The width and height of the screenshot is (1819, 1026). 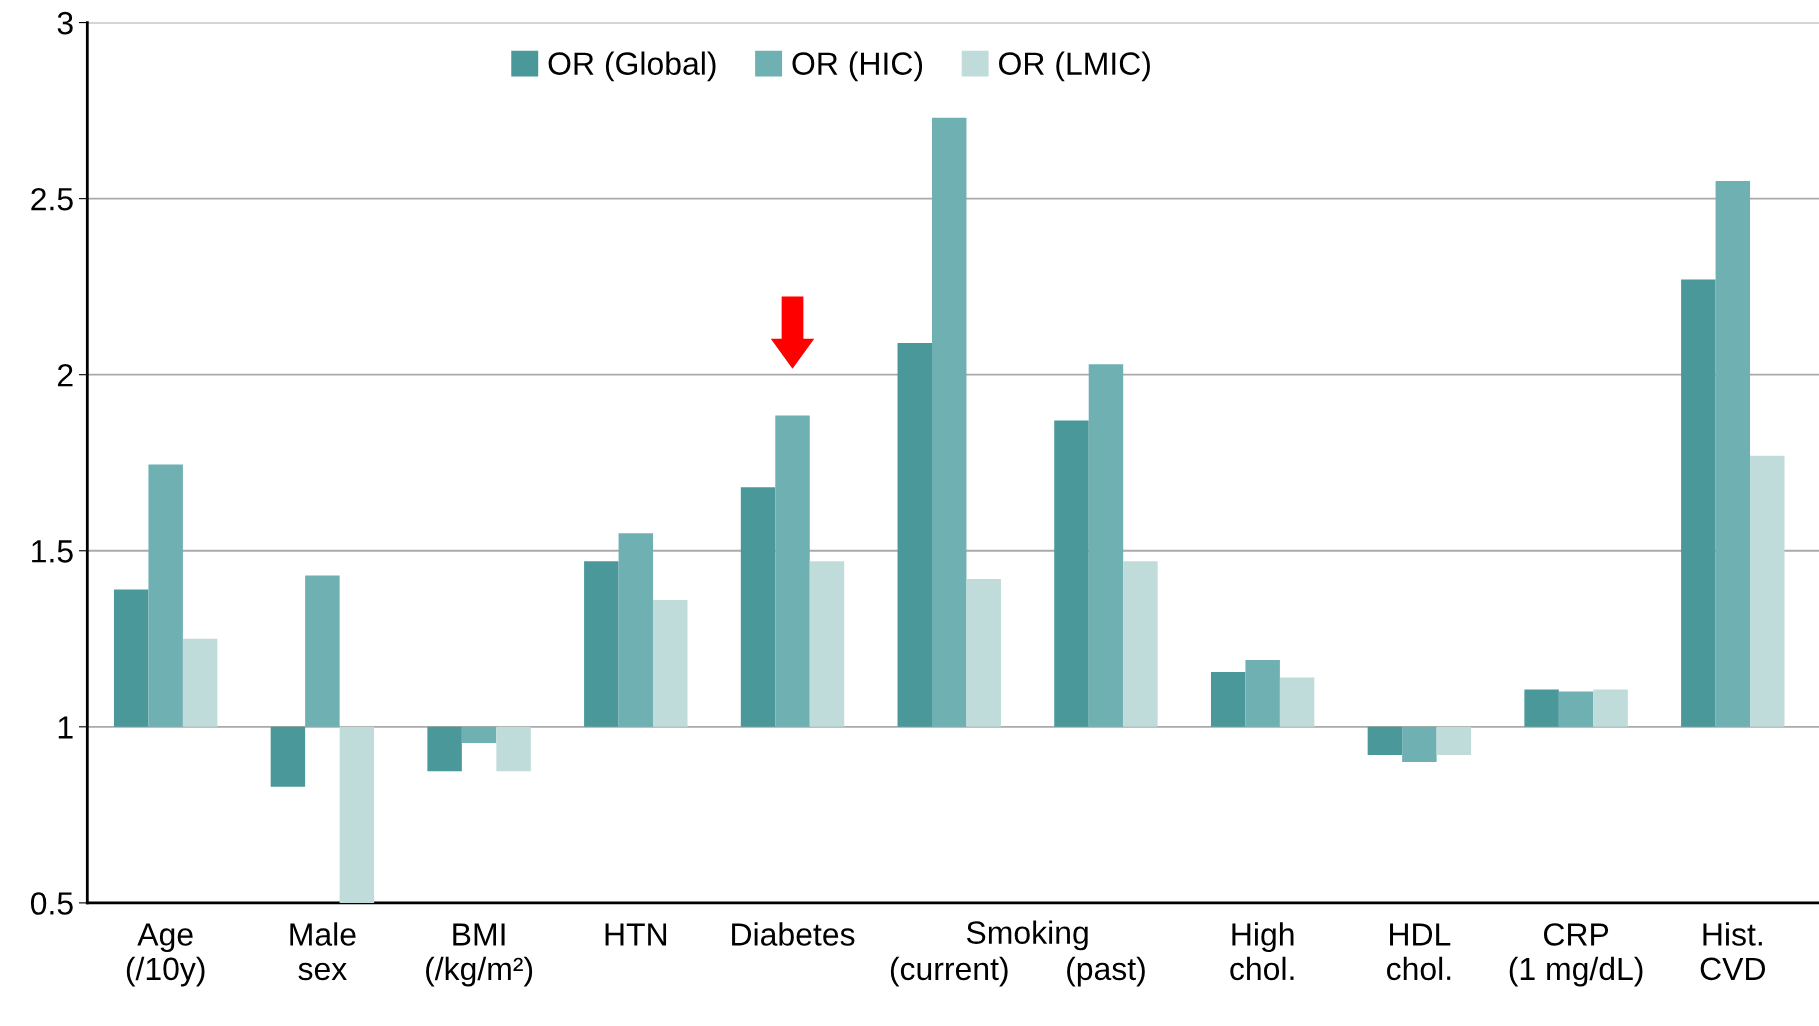 I want to click on x-tick-label: (current), so click(x=949, y=971).